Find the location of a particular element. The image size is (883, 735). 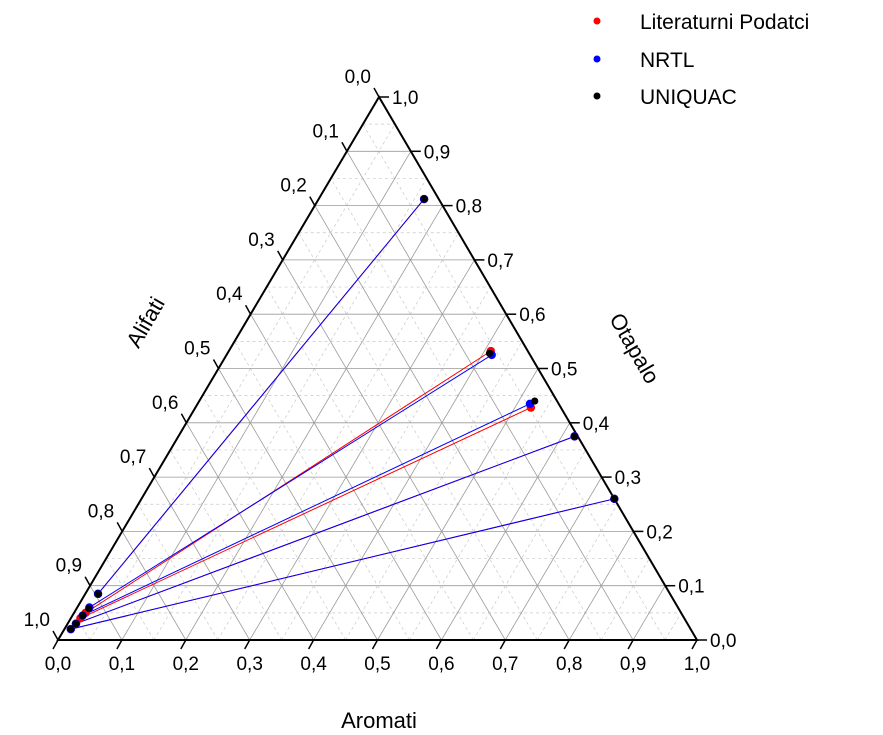

right-tick-label: 0,9 is located at coordinates (437, 152).